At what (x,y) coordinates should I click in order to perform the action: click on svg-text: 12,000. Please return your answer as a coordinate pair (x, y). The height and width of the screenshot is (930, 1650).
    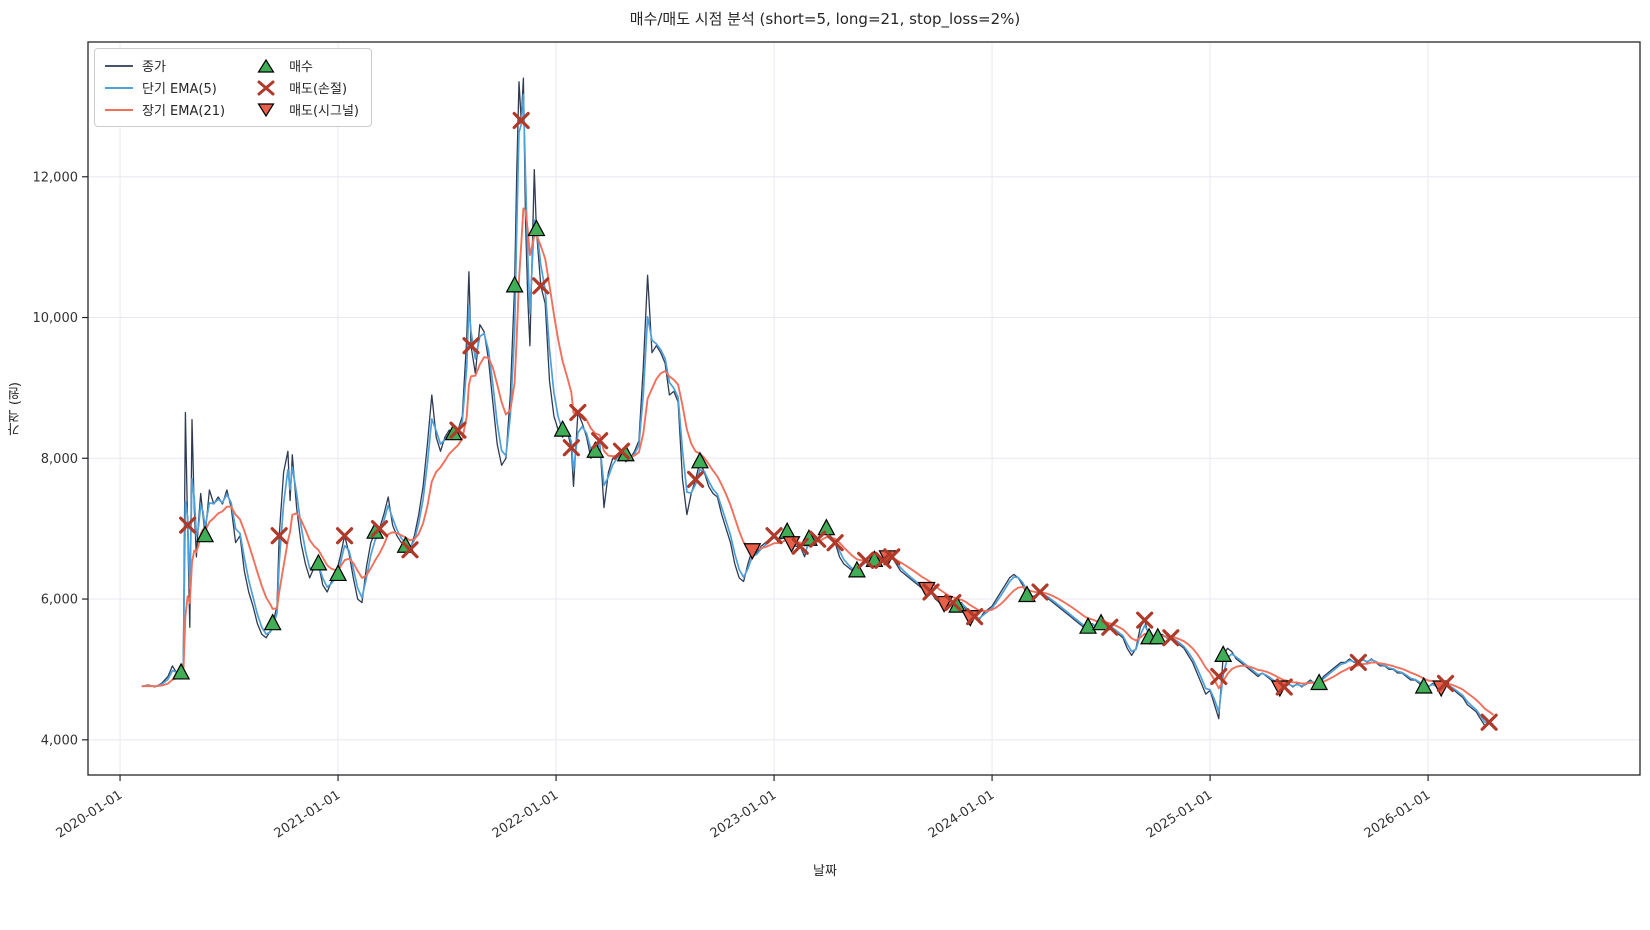
    Looking at the image, I should click on (56, 177).